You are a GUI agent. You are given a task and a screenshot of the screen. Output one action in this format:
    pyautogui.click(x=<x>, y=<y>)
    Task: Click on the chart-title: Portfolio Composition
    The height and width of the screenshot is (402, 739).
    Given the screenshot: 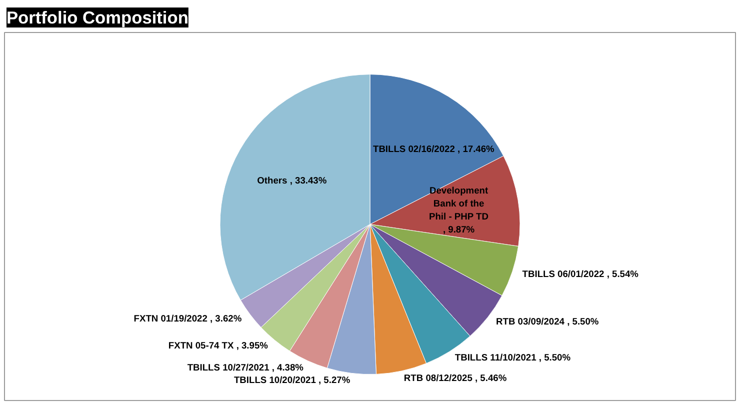 What is the action you would take?
    pyautogui.click(x=97, y=18)
    